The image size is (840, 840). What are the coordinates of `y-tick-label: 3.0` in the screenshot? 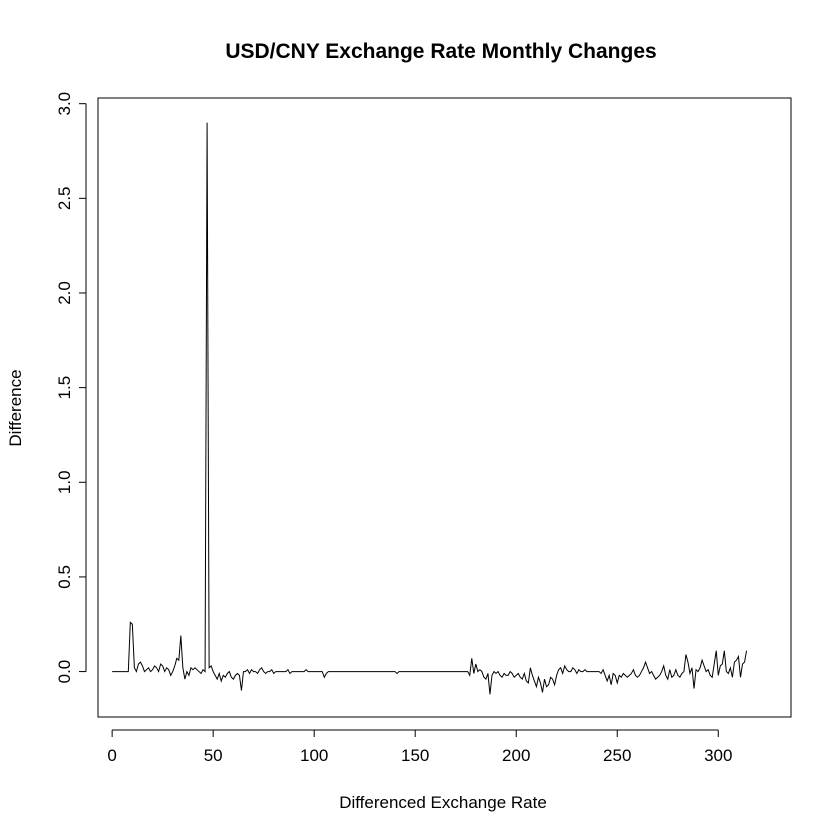 It's located at (64, 104).